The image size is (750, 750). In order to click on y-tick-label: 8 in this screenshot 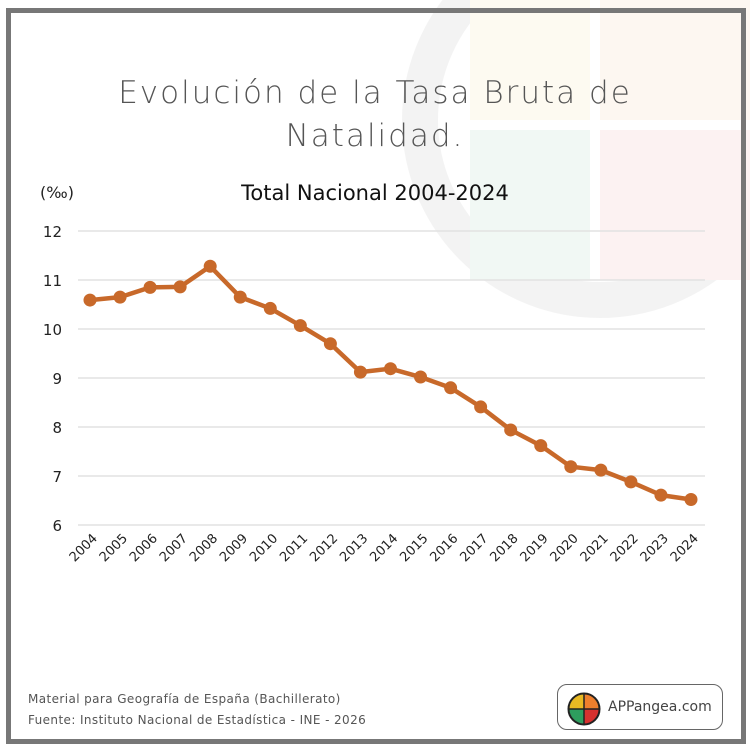, I will do `click(57, 428)`.